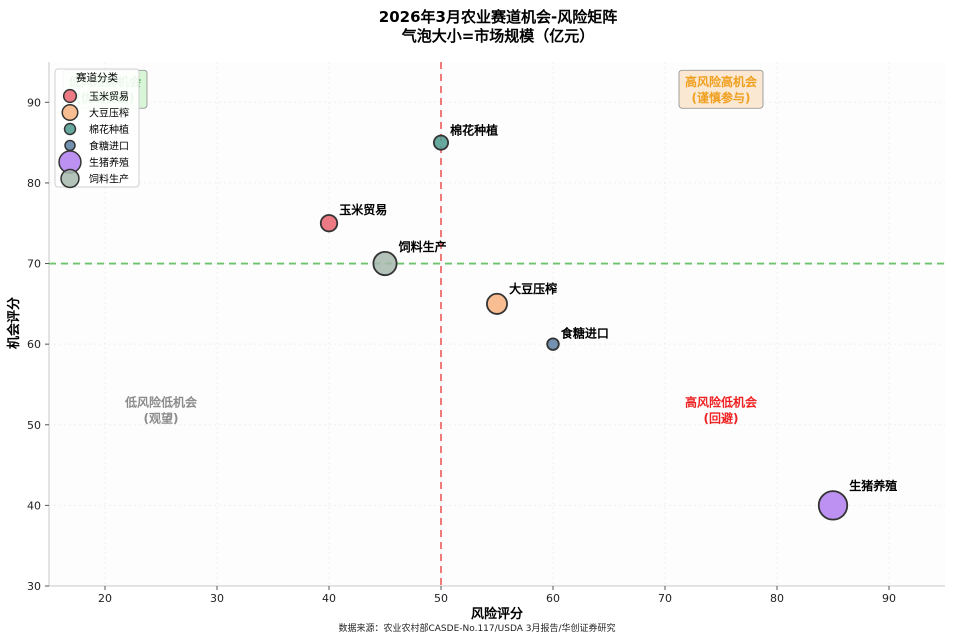  What do you see at coordinates (109, 113) in the screenshot?
I see `legend-label: 大豆压榨` at bounding box center [109, 113].